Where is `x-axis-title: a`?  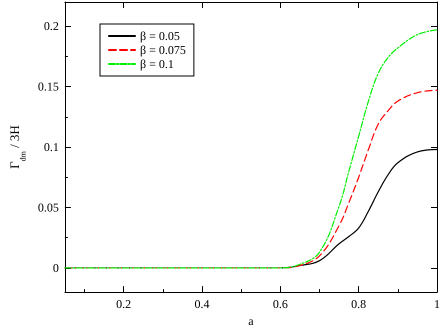 x-axis-title: a is located at coordinates (251, 321).